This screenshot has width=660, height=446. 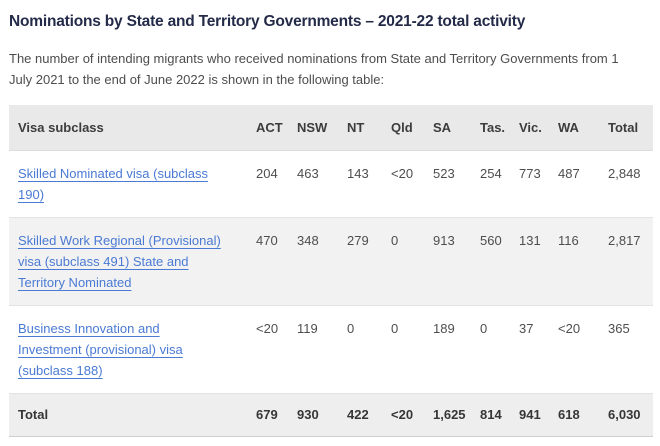 I want to click on cell-nt: 279, so click(x=358, y=240).